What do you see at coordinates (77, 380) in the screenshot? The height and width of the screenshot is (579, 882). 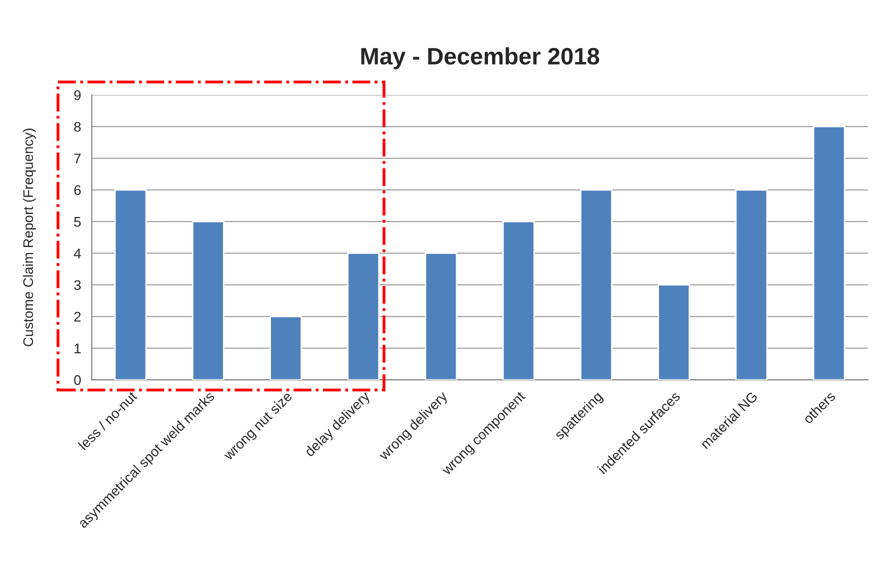 I see `y-tick-label: 0` at bounding box center [77, 380].